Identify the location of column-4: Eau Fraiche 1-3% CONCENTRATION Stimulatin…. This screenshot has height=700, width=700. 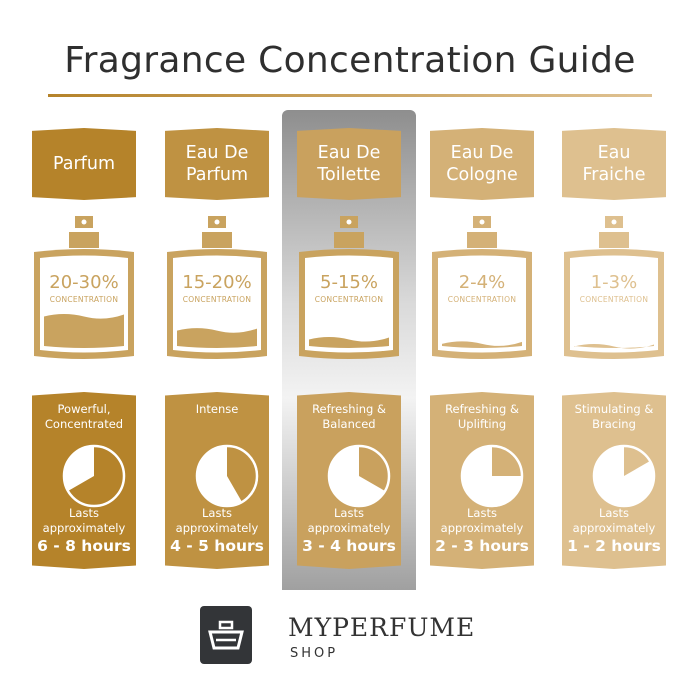
(614, 350).